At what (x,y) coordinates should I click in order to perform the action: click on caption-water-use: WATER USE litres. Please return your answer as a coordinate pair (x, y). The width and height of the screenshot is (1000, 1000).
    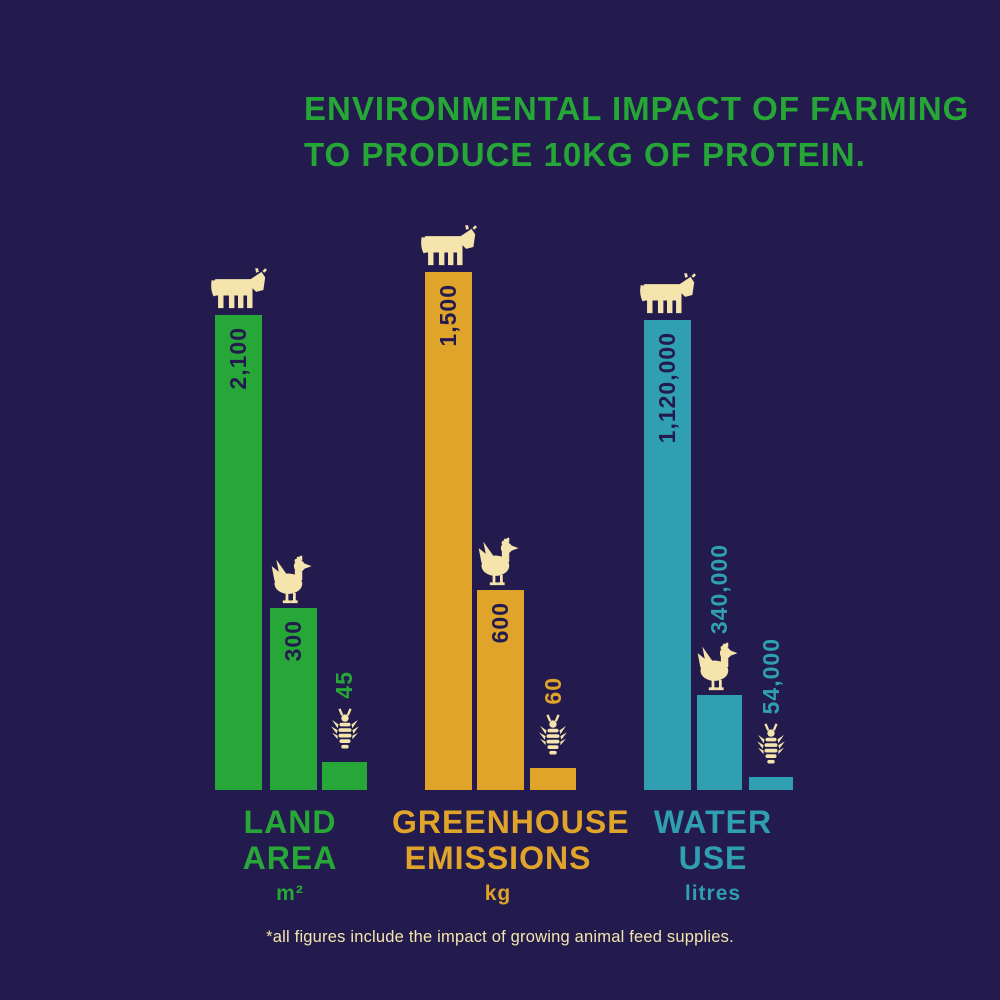
    Looking at the image, I should click on (713, 855).